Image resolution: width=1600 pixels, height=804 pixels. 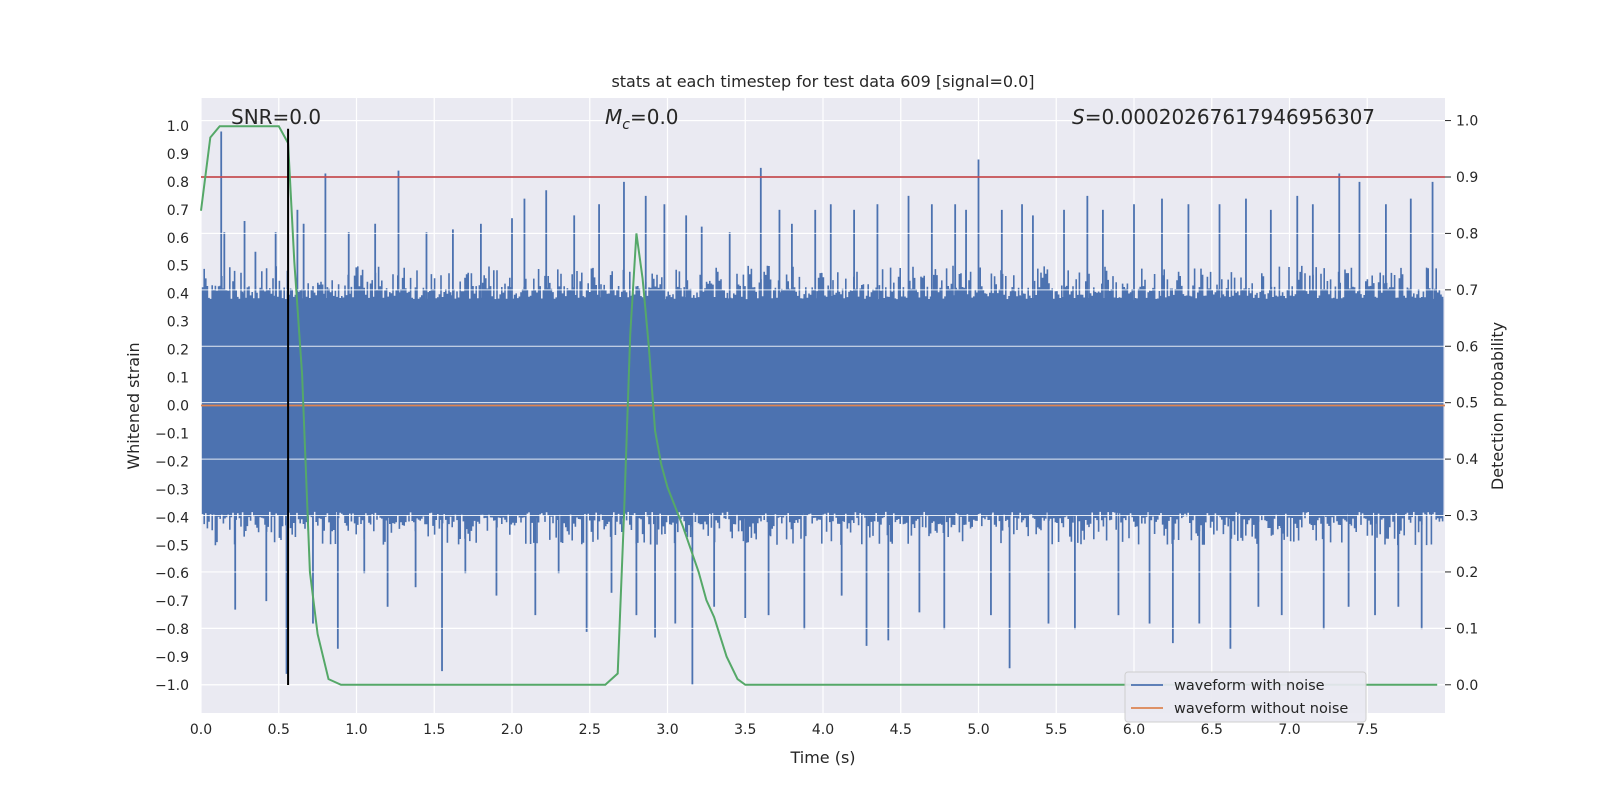 I want to click on s-symbol: S, so click(x=1078, y=117).